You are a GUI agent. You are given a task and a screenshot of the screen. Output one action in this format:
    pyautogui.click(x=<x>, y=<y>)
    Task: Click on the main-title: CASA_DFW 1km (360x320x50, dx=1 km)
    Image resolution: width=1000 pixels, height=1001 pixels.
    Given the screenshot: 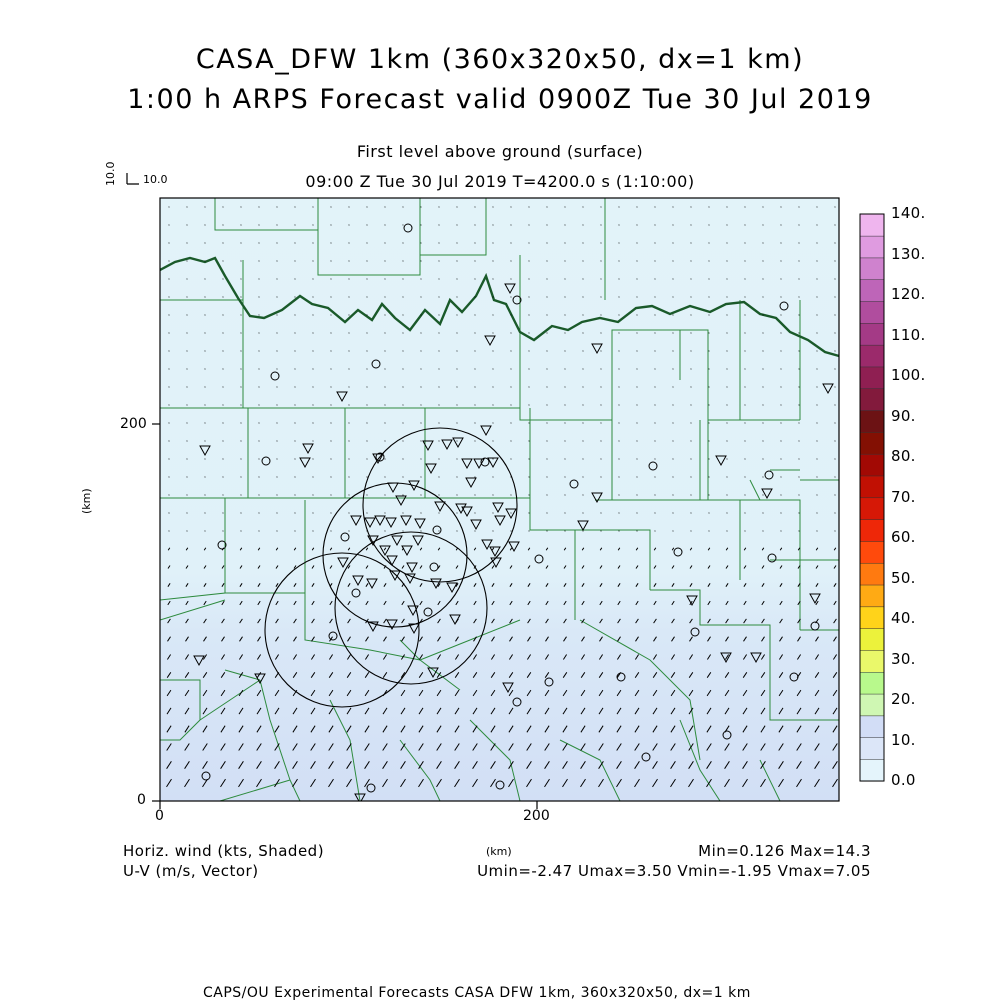 What is the action you would take?
    pyautogui.click(x=500, y=59)
    